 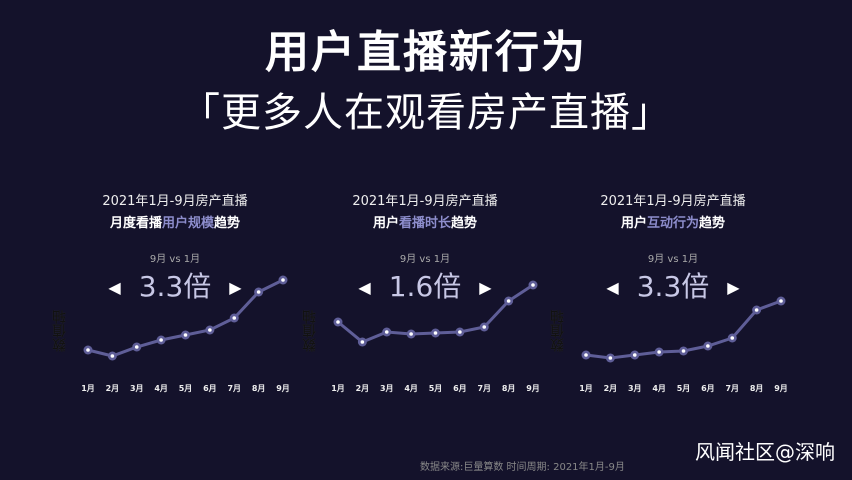 What do you see at coordinates (185, 318) in the screenshot?
I see `series-line` at bounding box center [185, 318].